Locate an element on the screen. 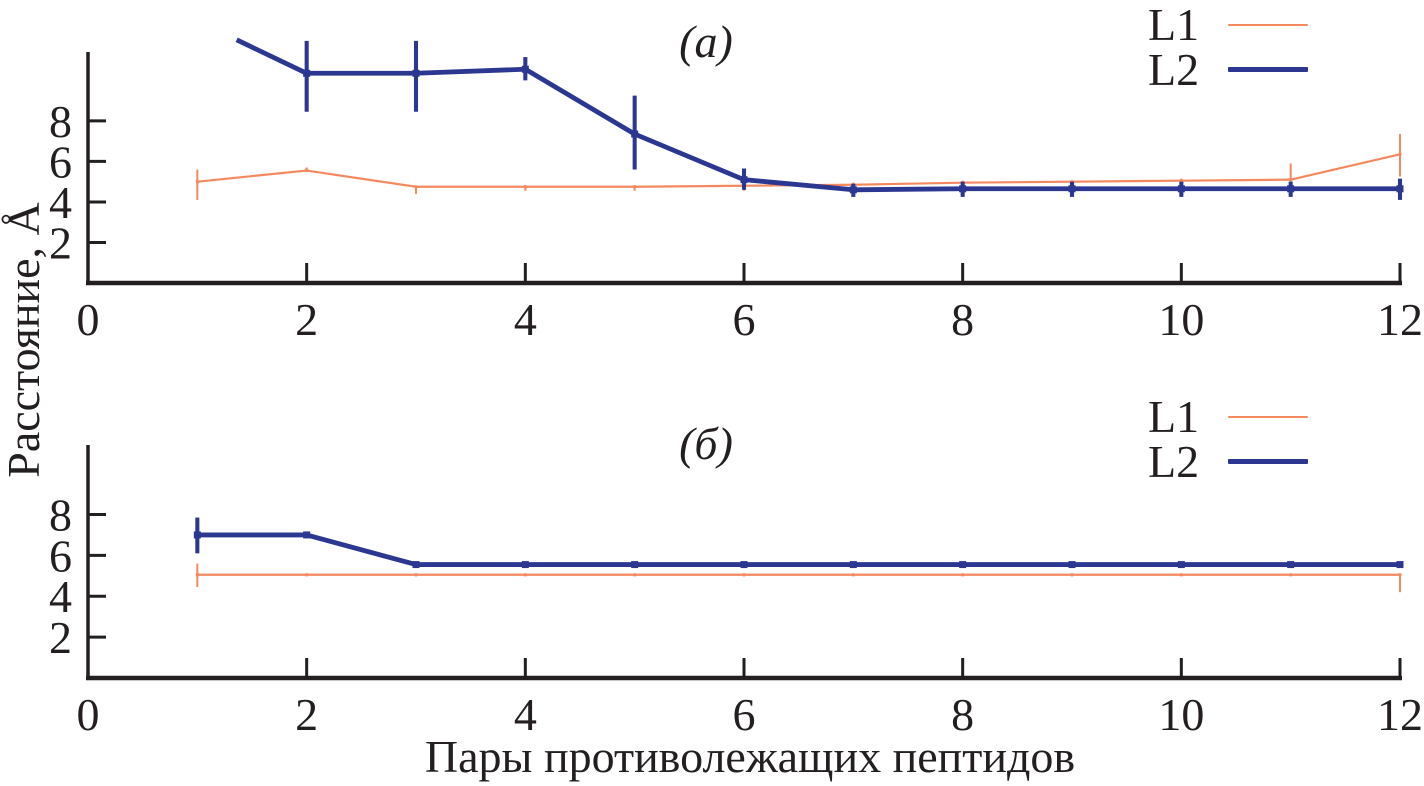  y-axis-title: Расстояние, Å is located at coordinates (24, 340).